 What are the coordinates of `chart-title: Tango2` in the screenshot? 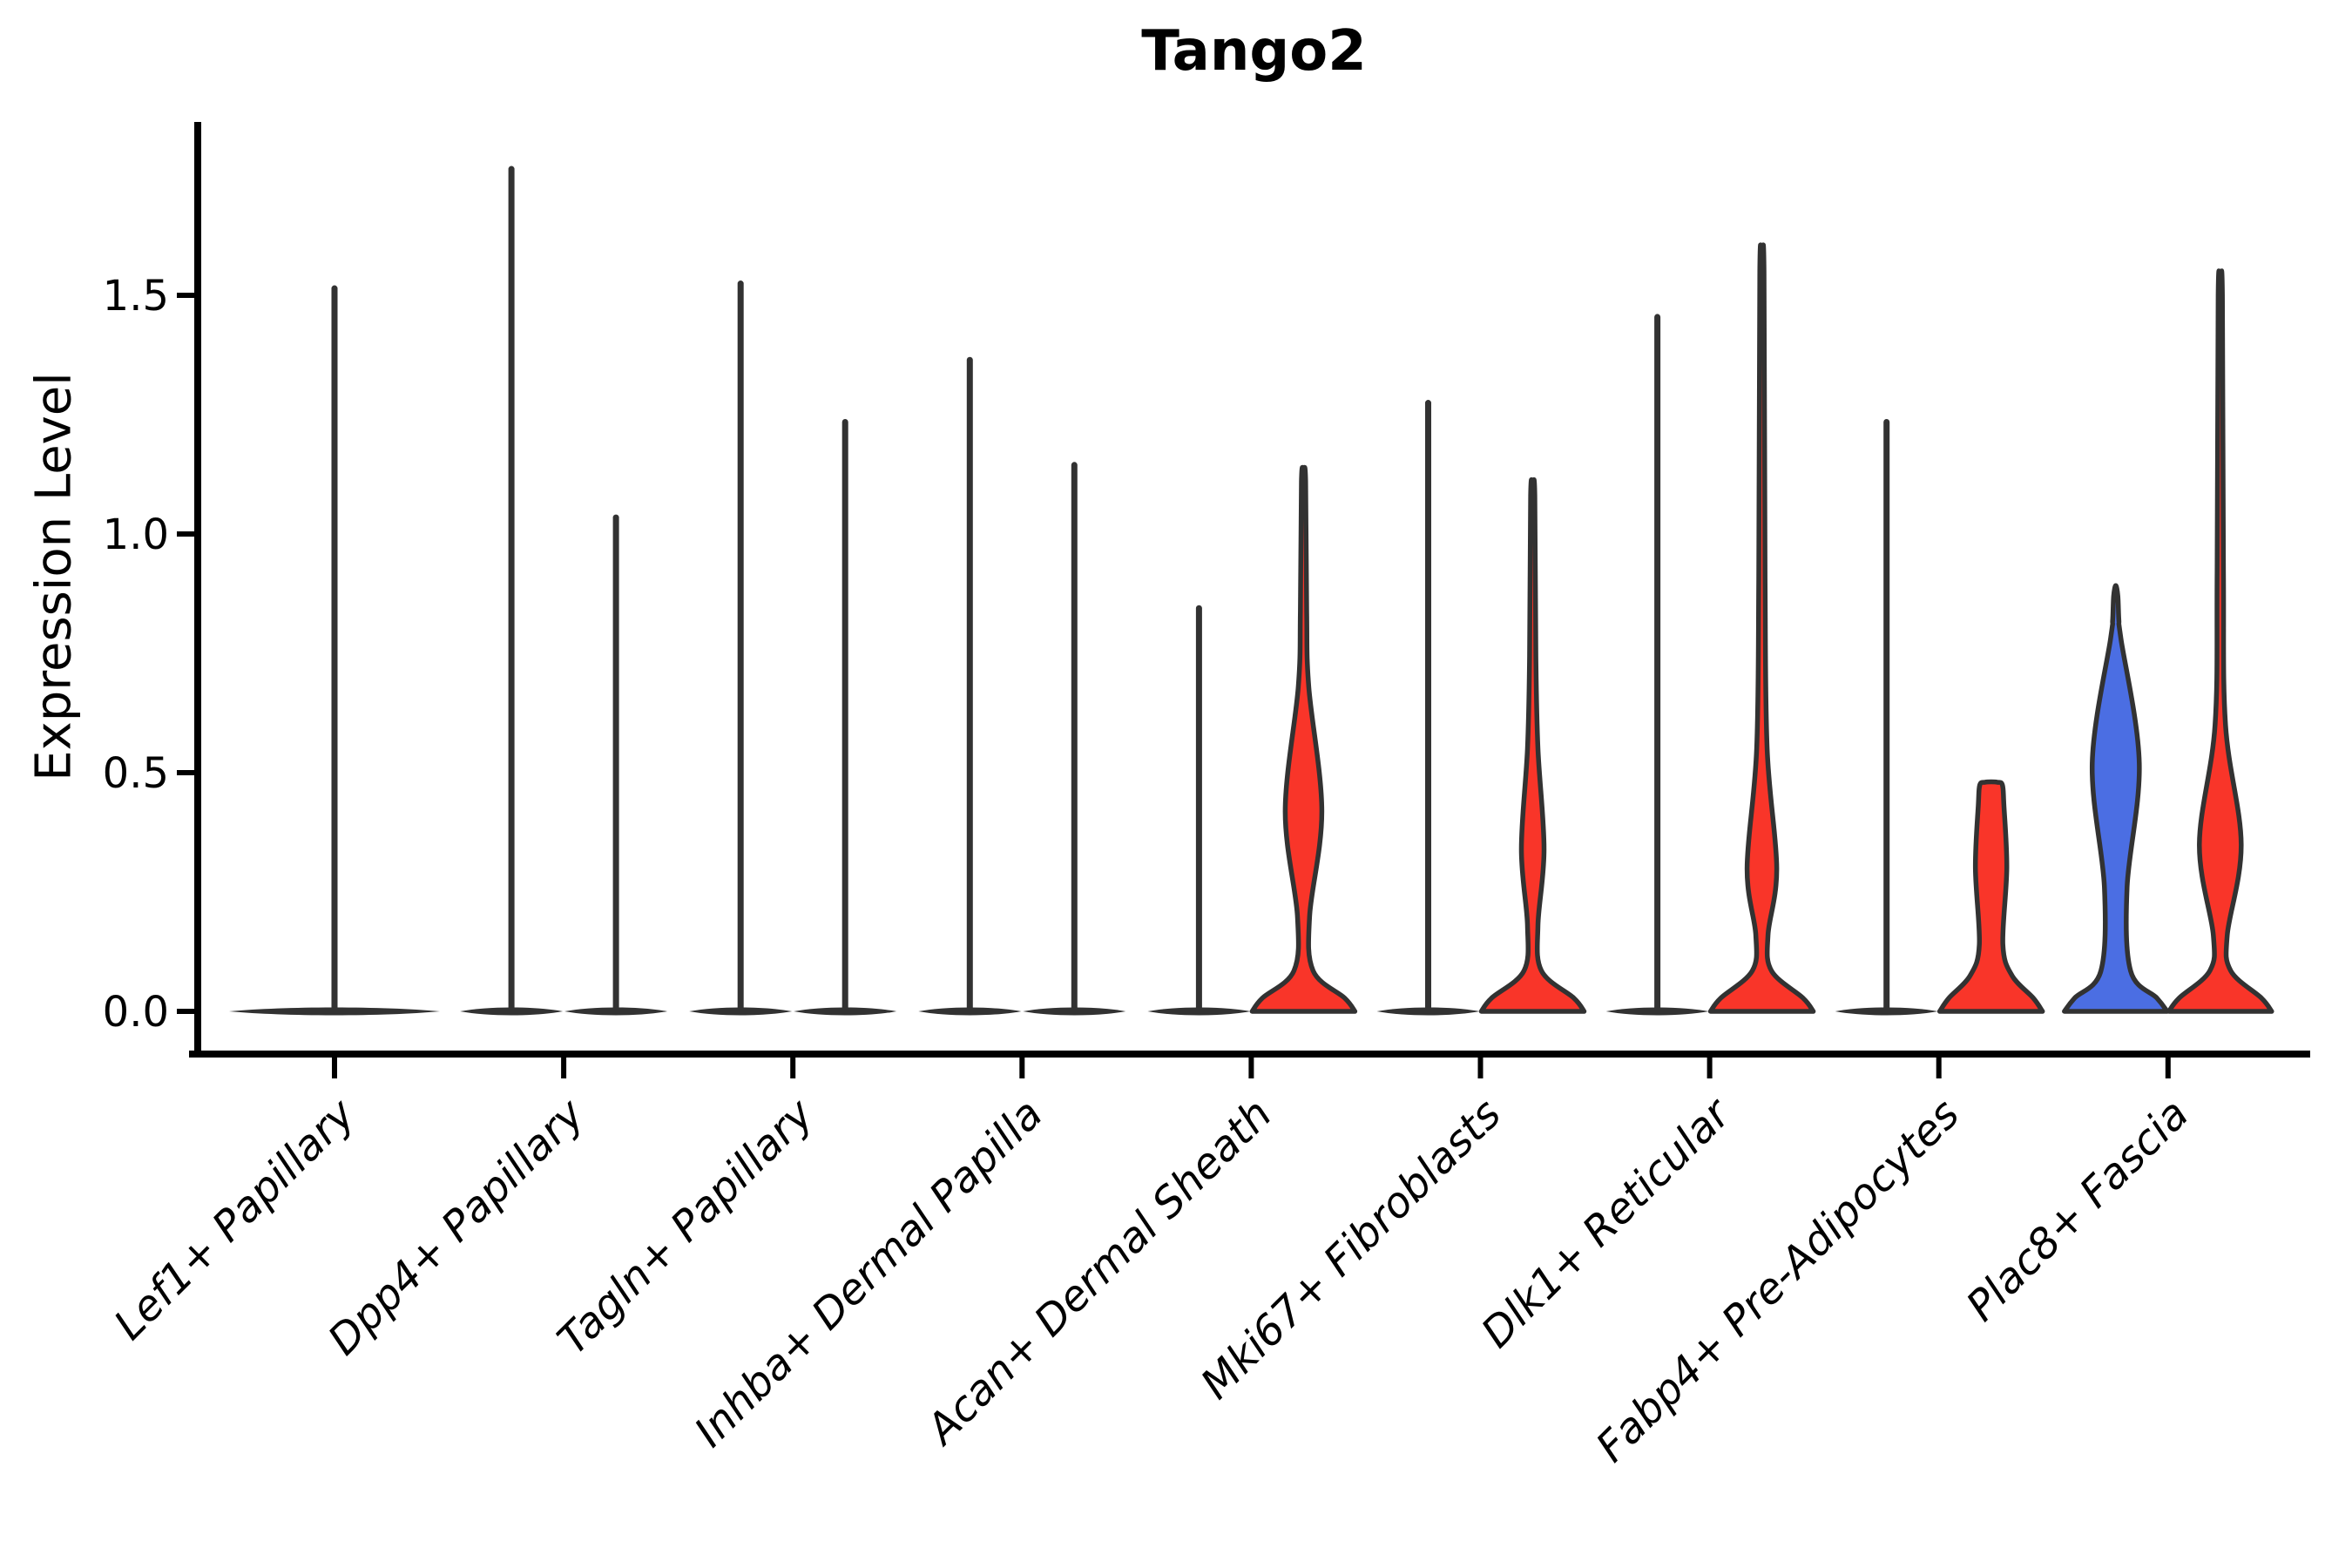 It's located at (1254, 52).